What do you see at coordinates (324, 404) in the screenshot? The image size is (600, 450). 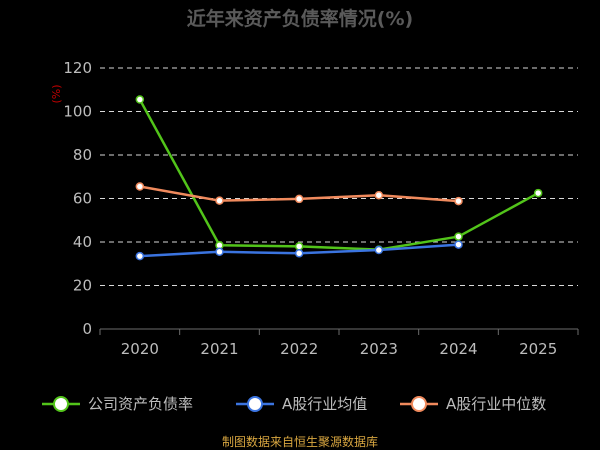 I see `legend-label: A股行业均值` at bounding box center [324, 404].